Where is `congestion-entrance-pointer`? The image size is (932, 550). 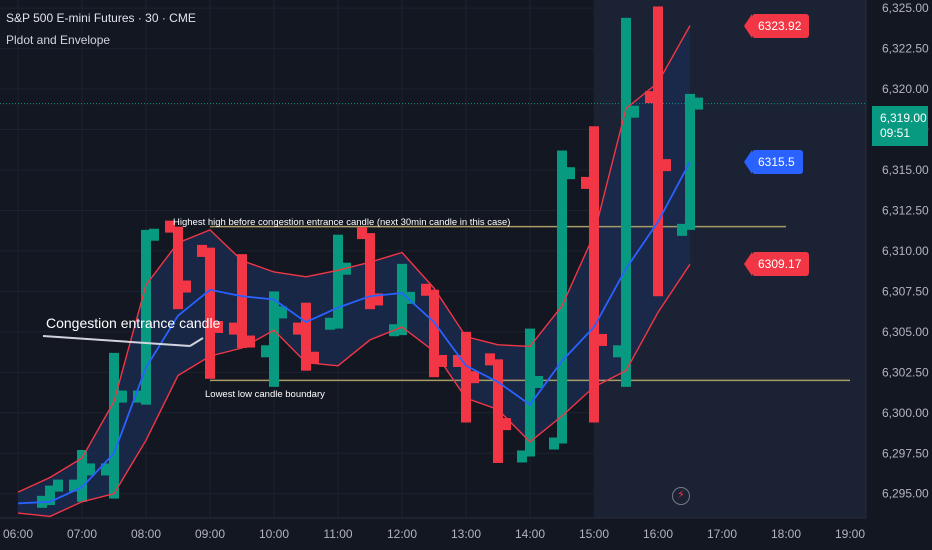
congestion-entrance-pointer is located at coordinates (116, 341).